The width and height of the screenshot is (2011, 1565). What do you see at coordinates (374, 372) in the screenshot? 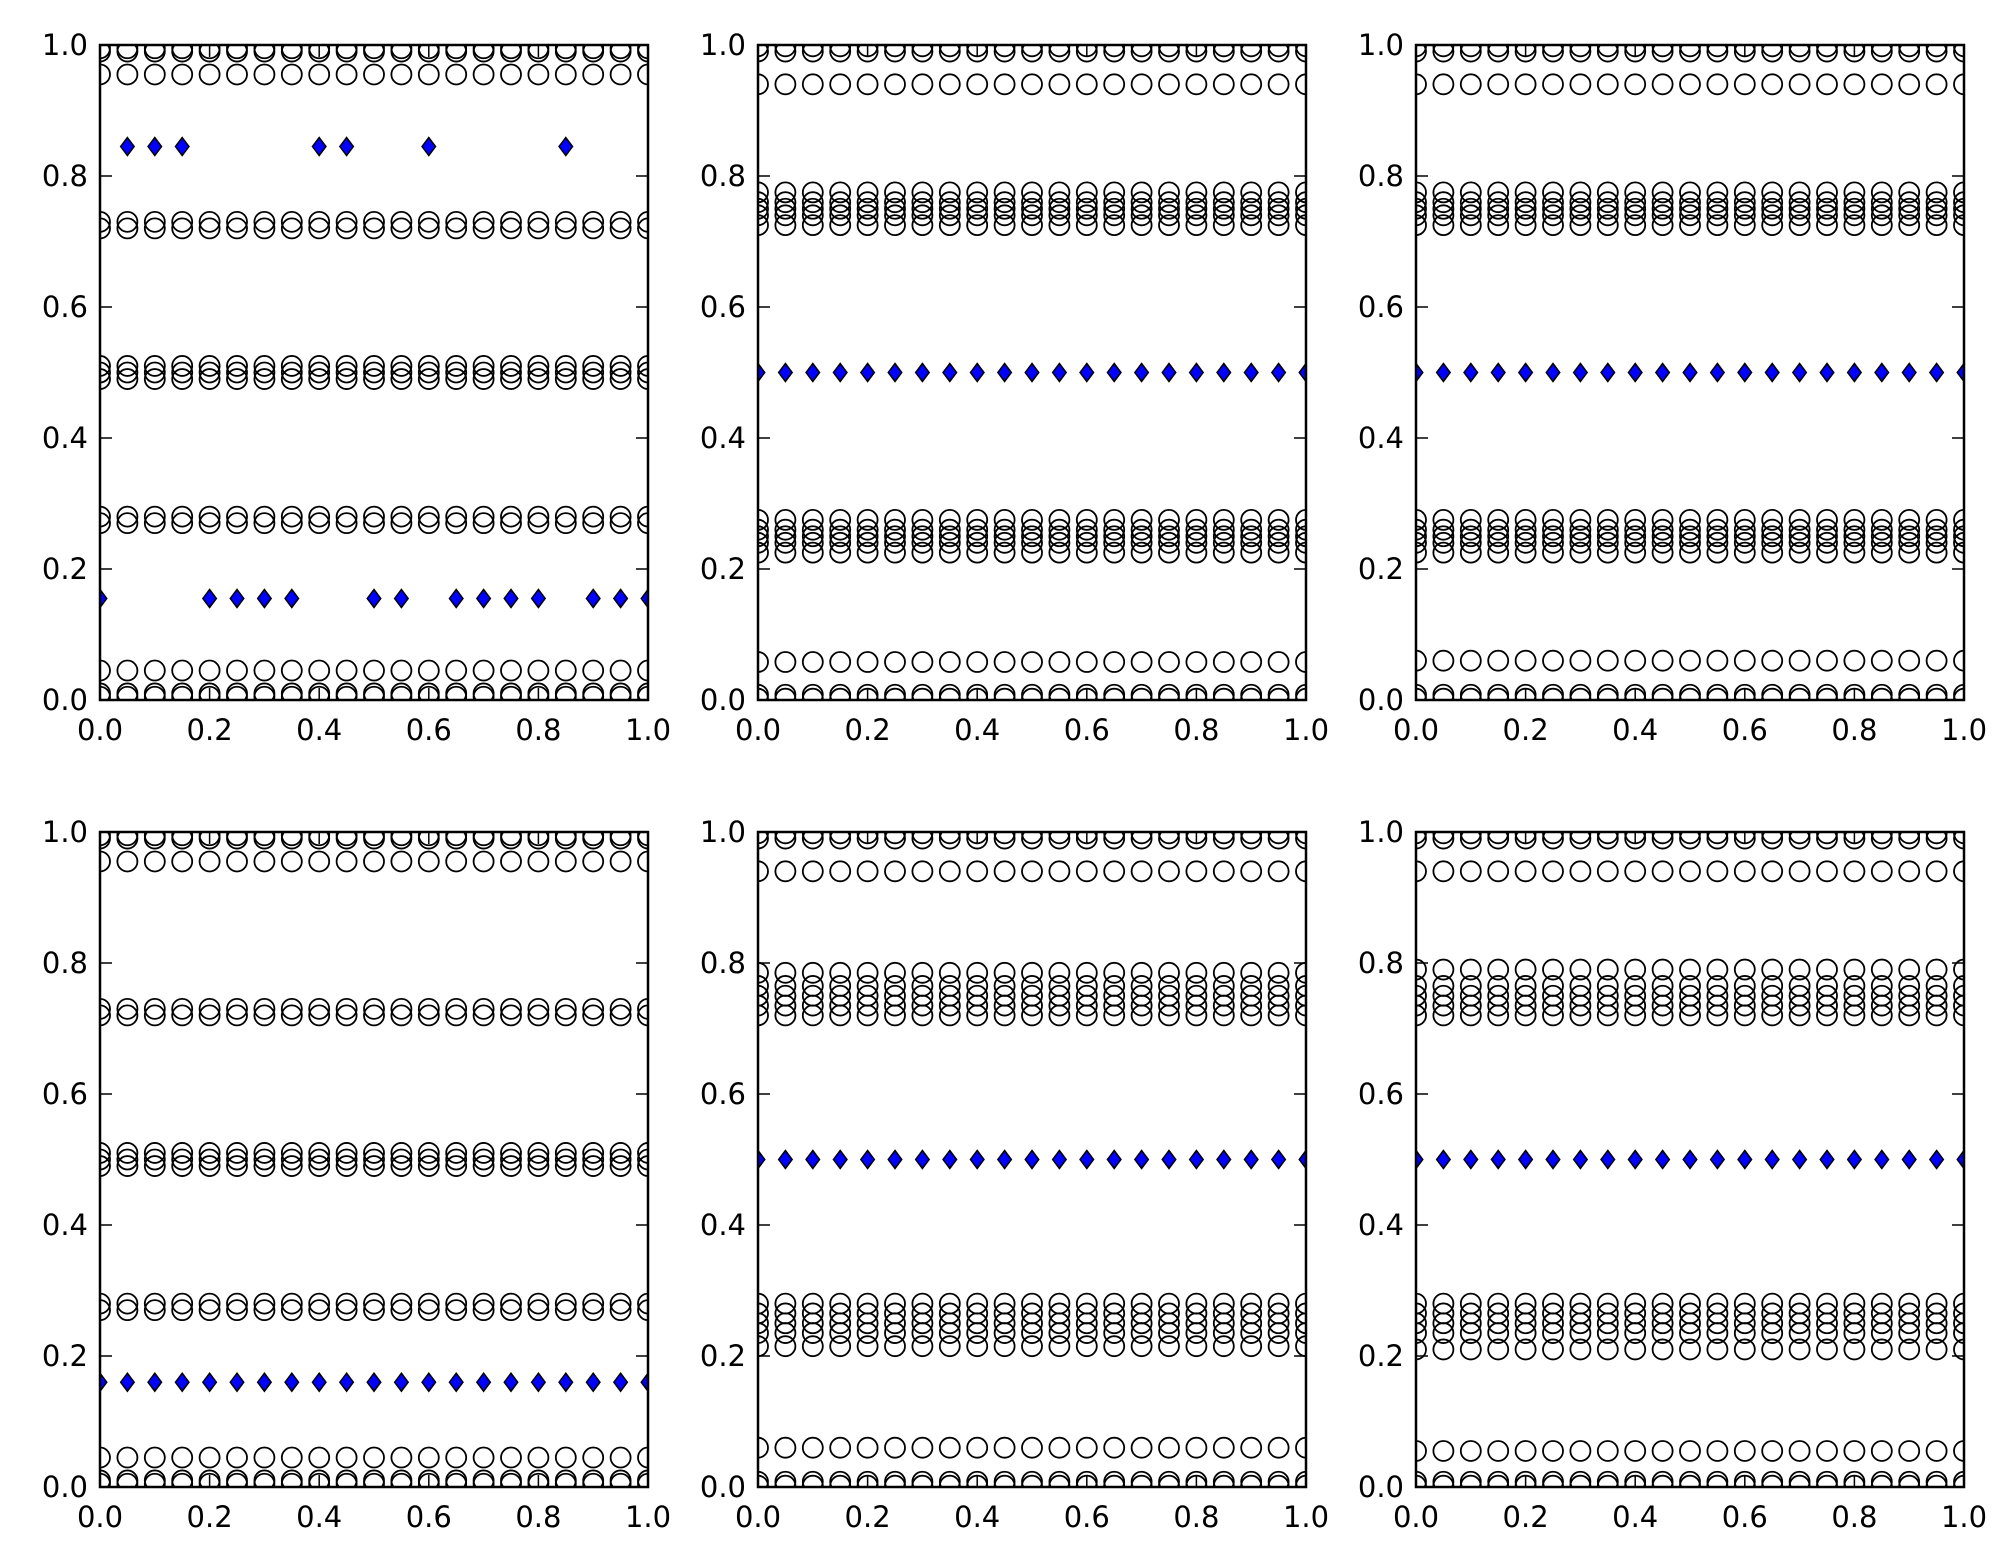
I see `axes-frame` at bounding box center [374, 372].